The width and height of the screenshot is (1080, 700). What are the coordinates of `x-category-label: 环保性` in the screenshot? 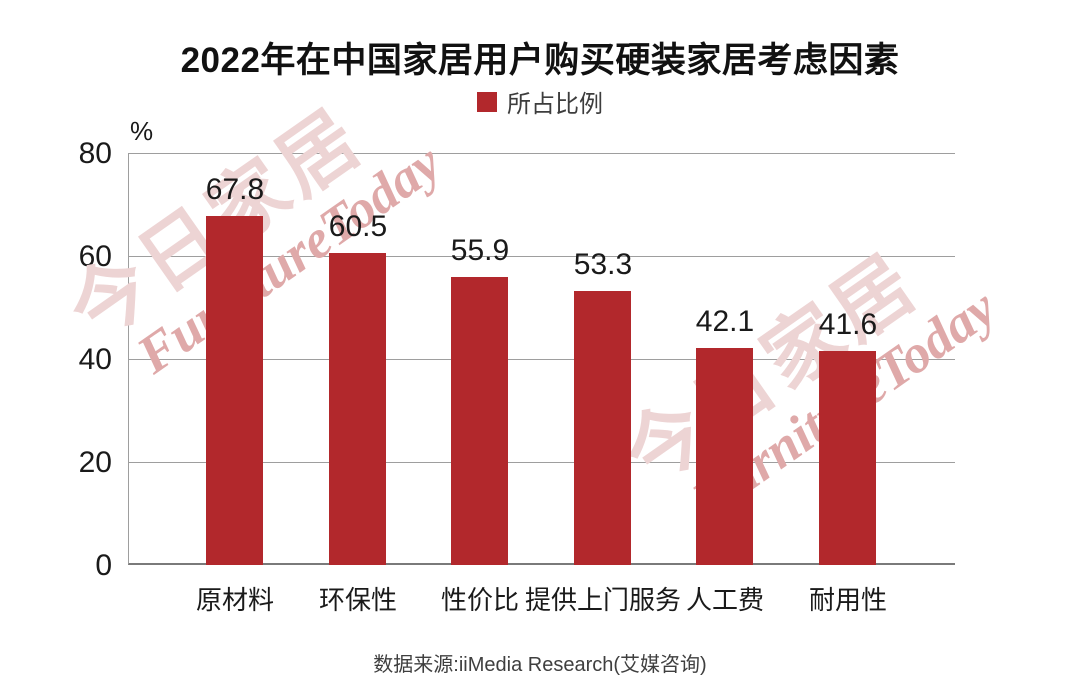 It's located at (357, 600).